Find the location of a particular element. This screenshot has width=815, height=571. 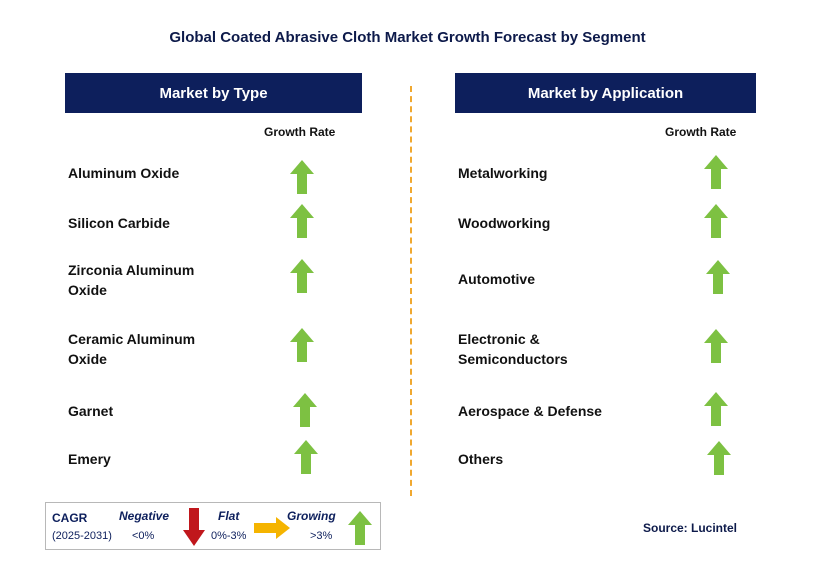

down-arrow-icon is located at coordinates (194, 527).